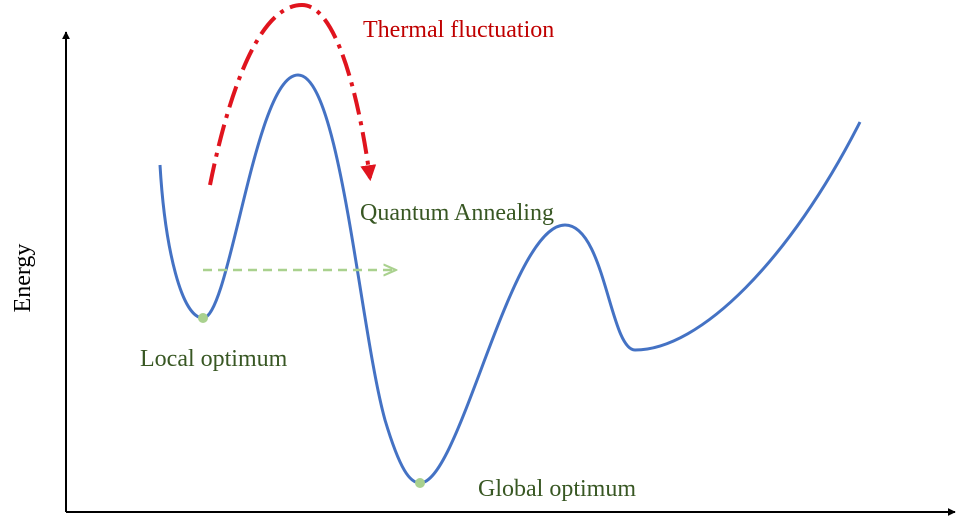 The width and height of the screenshot is (979, 527). Describe the element at coordinates (292, 94) in the screenshot. I see `thermal-fluctuation-arrow` at that location.